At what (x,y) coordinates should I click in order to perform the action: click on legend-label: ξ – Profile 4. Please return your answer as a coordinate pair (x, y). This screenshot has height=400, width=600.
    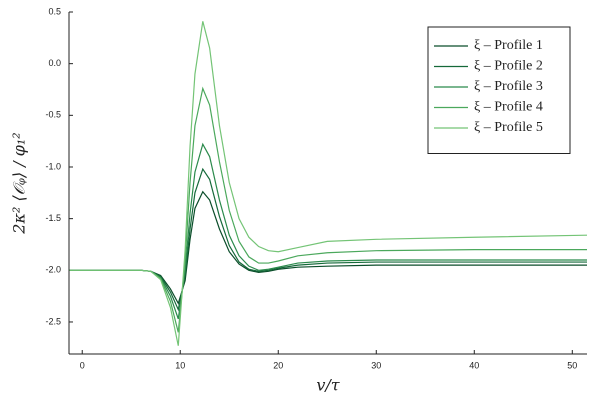
    Looking at the image, I should click on (508, 107).